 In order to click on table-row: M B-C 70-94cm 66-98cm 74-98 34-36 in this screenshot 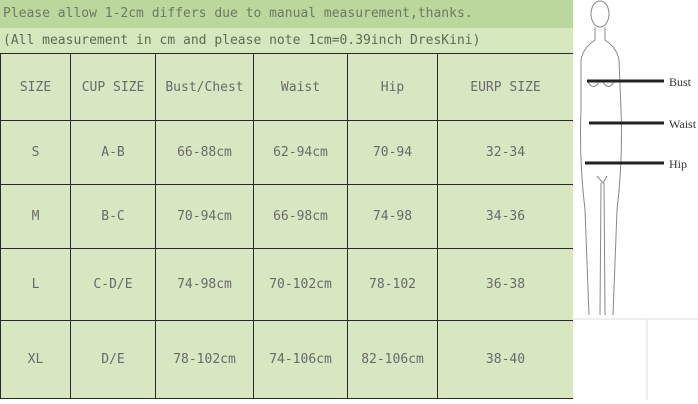, I will do `click(287, 216)`.